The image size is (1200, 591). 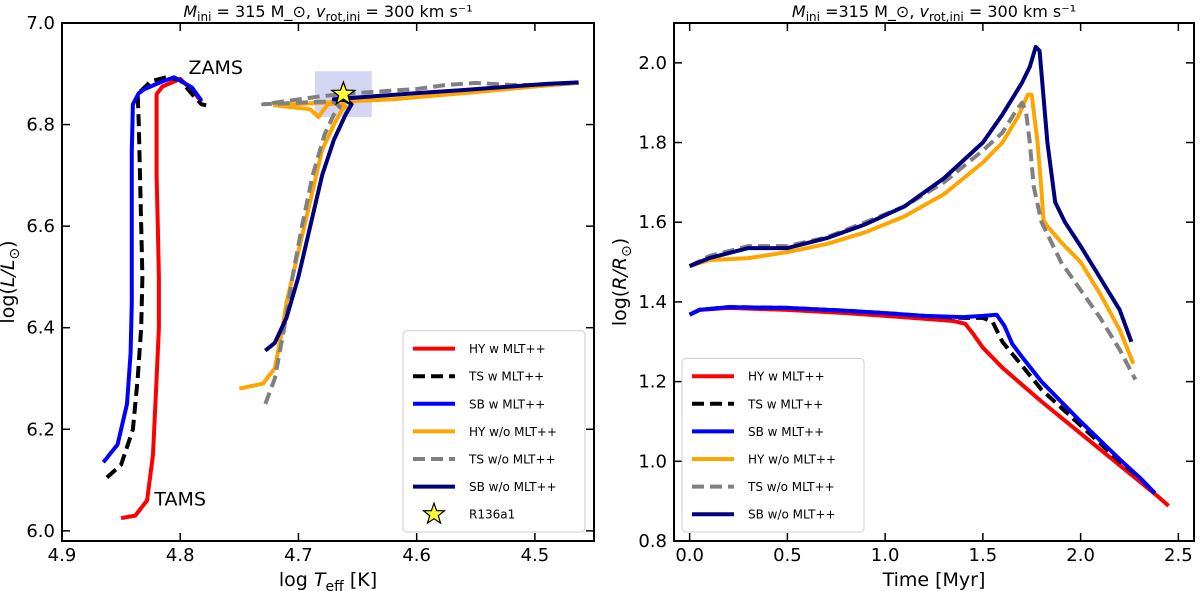 What do you see at coordinates (179, 499) in the screenshot?
I see `annotation-tams: TAMS` at bounding box center [179, 499].